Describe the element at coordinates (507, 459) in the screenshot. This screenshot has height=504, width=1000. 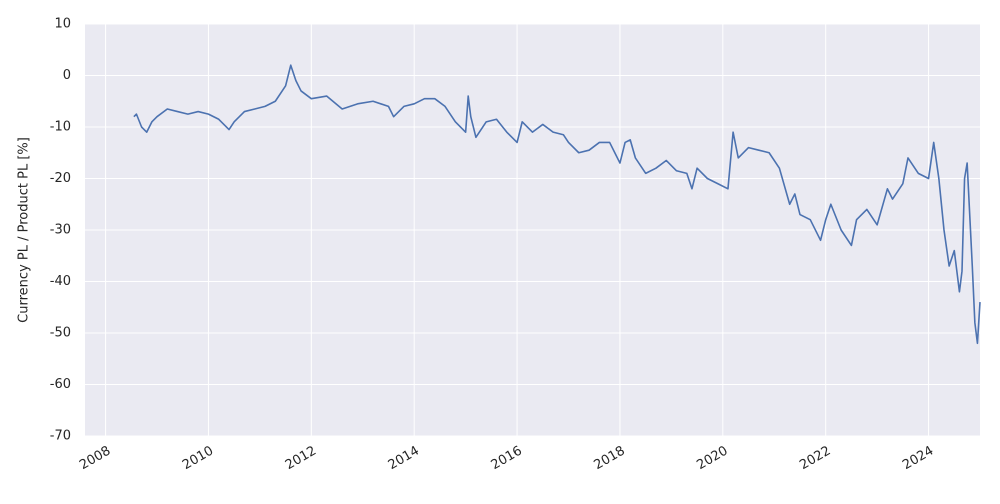
I see `x-tick-label: 2016` at that location.